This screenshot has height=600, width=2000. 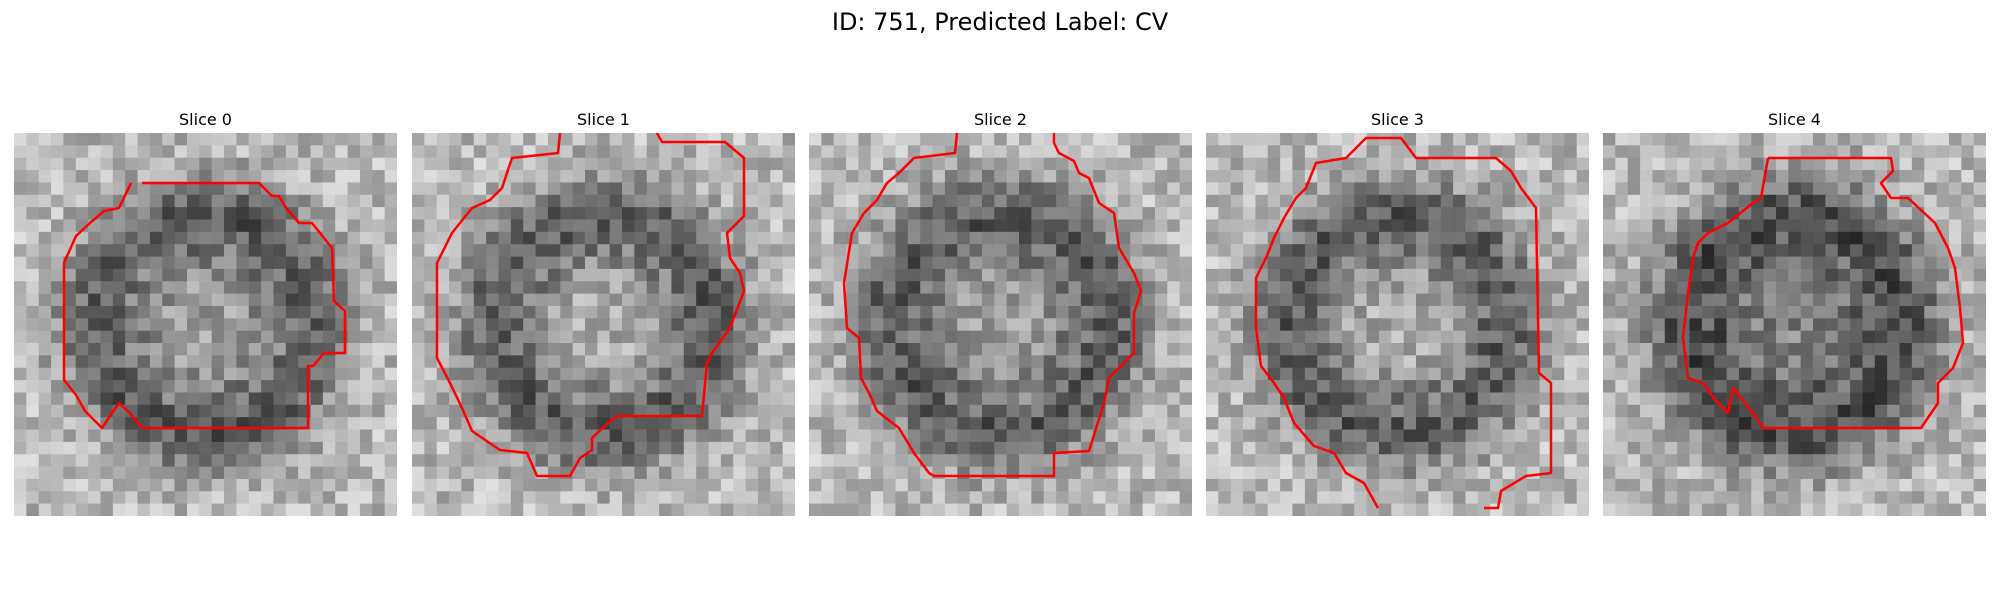 I want to click on slice-title: Slice 0, so click(x=205, y=119).